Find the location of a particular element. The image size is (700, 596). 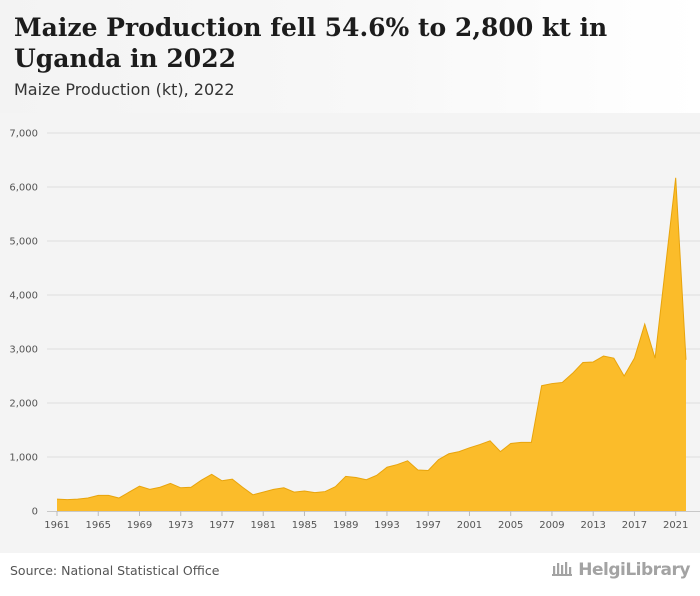

x-tick-label: 1977 is located at coordinates (221, 525).